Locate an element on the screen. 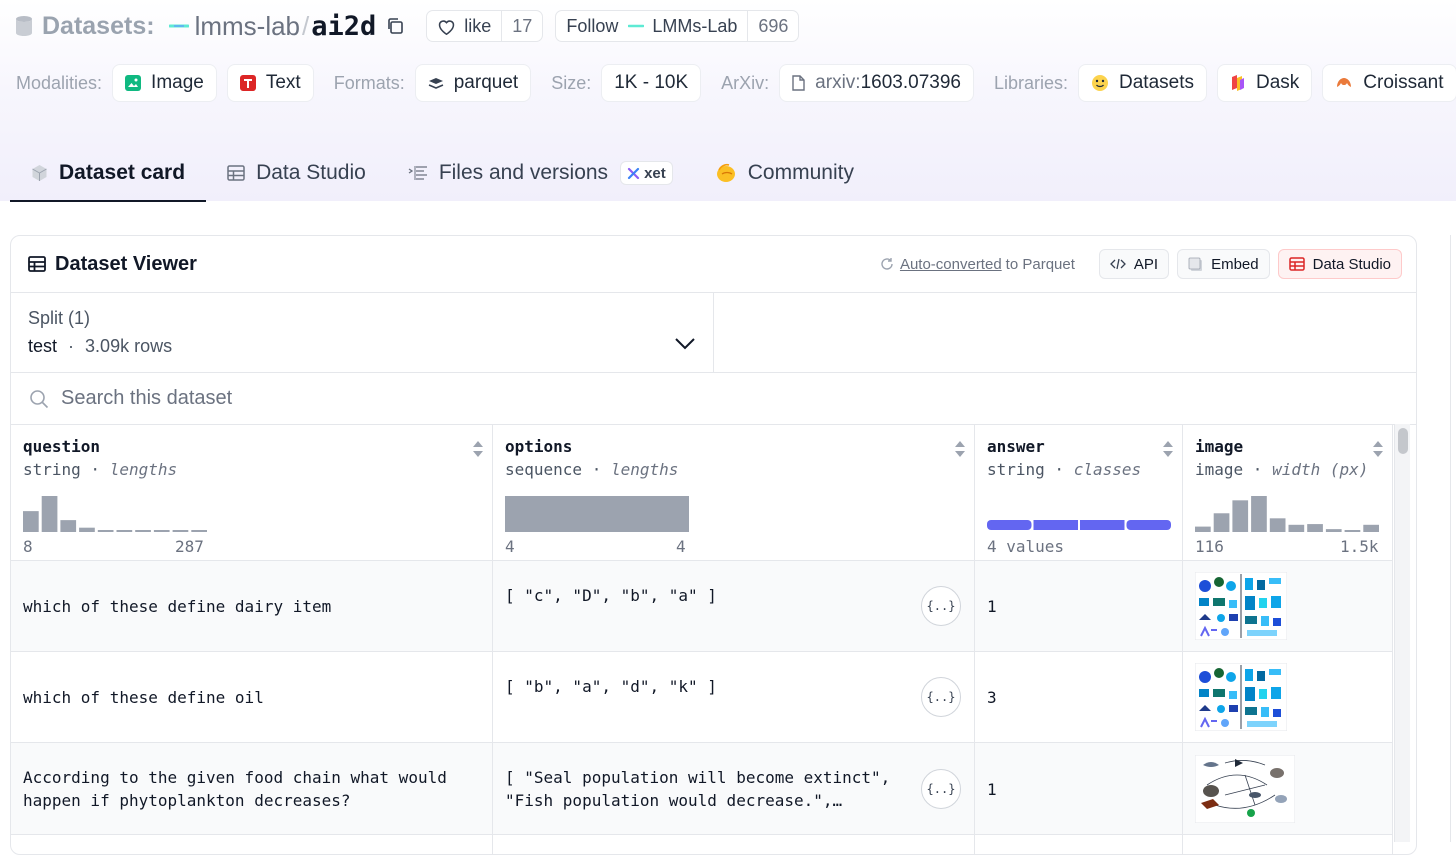 This screenshot has width=1456, height=855. owner-link: lmms-lab is located at coordinates (247, 25).